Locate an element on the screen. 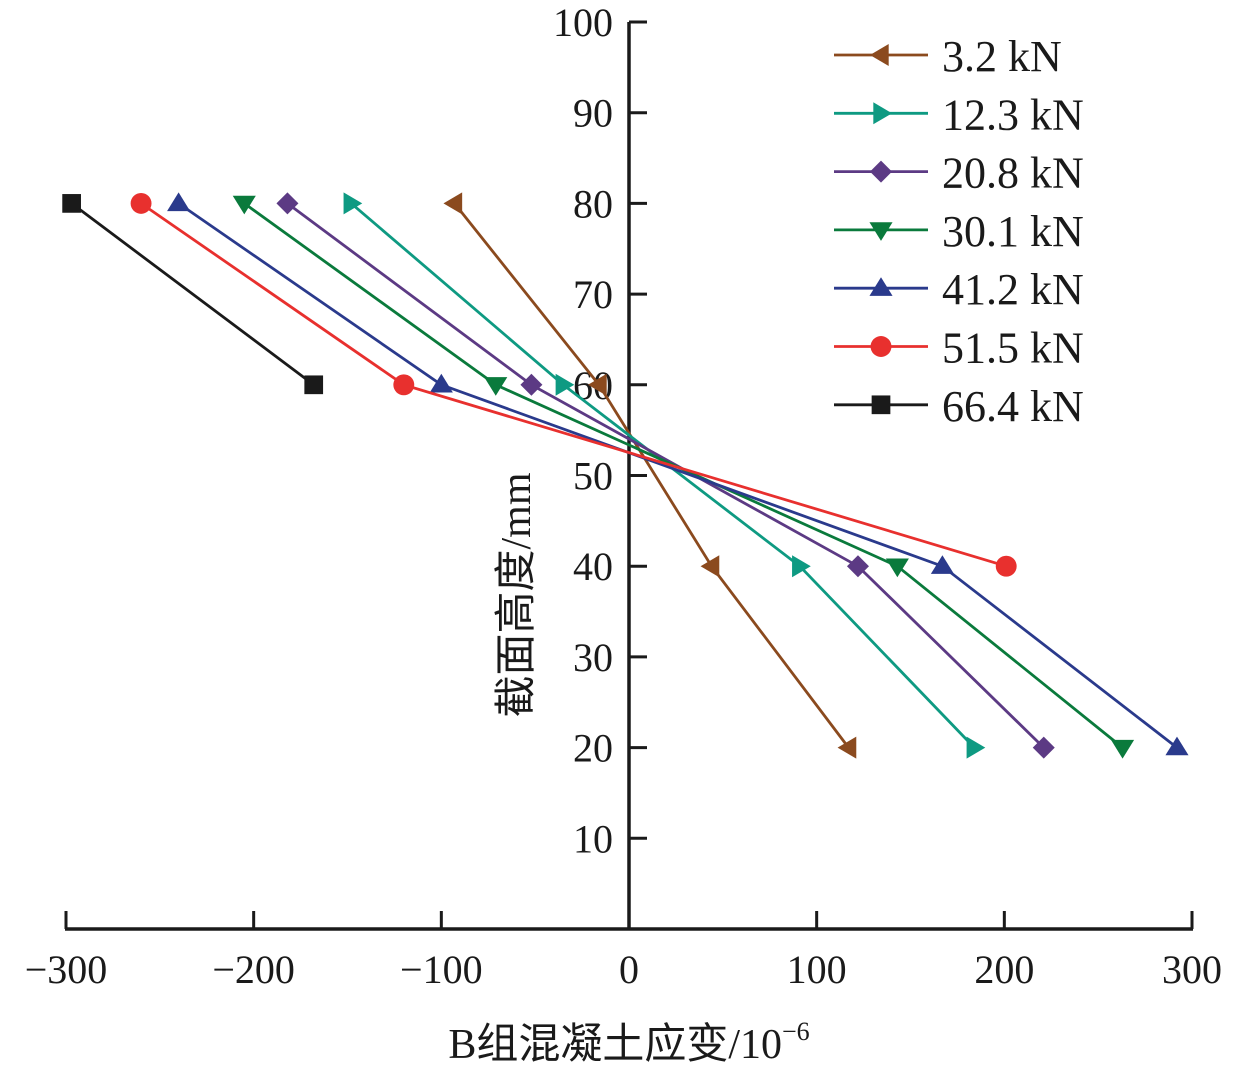 This screenshot has width=1242, height=1086. legend-item: 3.2 kN is located at coordinates (948, 56).